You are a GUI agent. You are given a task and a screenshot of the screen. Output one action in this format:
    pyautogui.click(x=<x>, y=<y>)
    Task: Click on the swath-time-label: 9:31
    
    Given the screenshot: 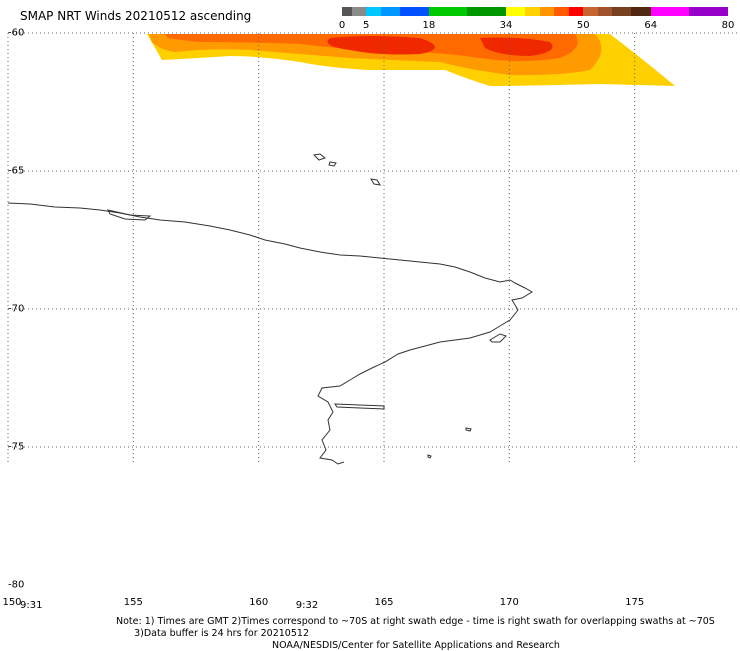 What is the action you would take?
    pyautogui.click(x=31, y=605)
    